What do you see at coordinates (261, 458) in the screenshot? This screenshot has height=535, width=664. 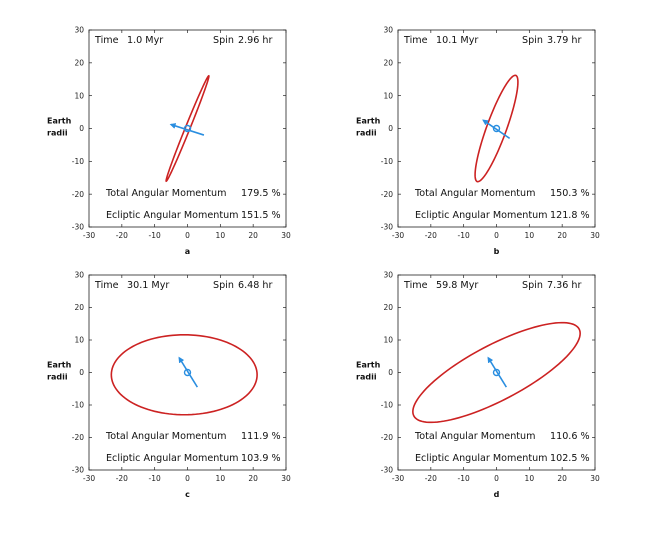 I see `ecliptic-momentum-value: 103.9 %` at bounding box center [261, 458].